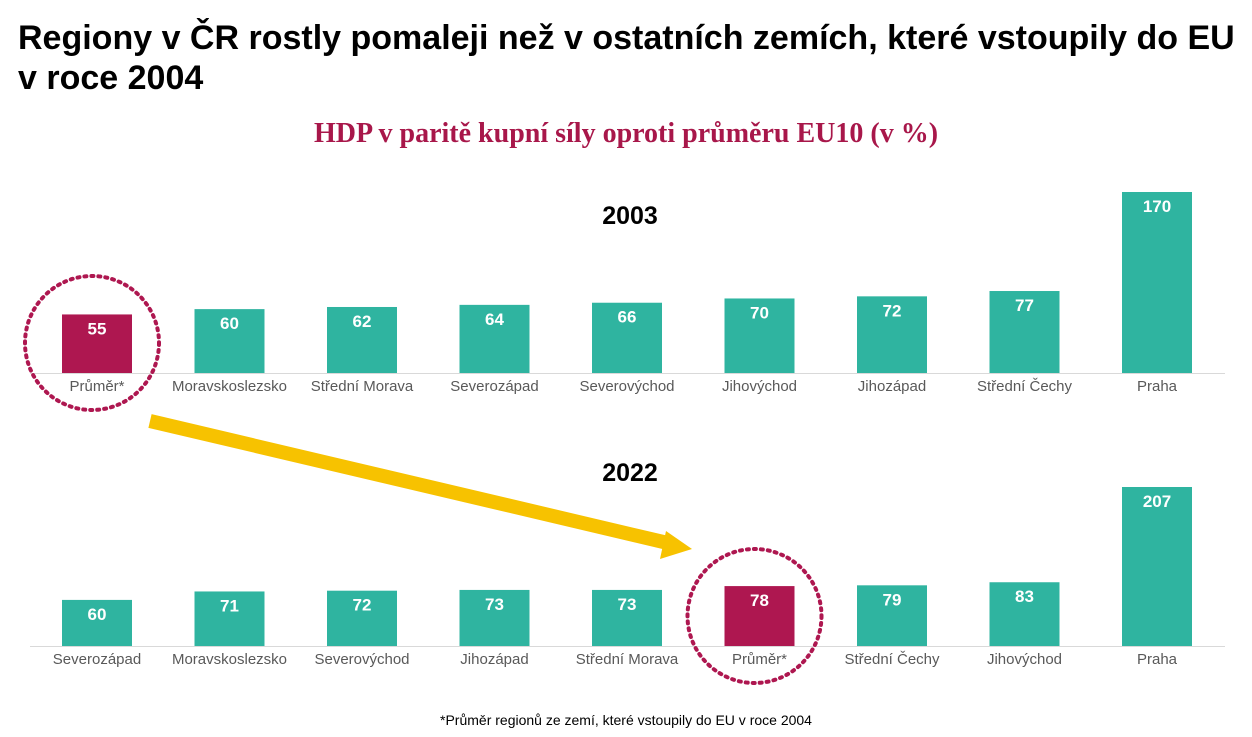  I want to click on data-label: 78, so click(759, 600).